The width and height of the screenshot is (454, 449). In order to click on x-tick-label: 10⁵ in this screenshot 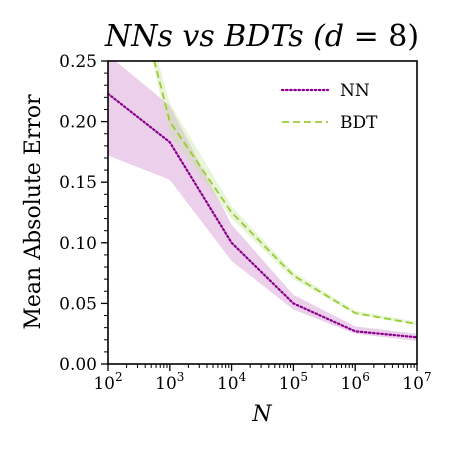, I will do `click(293, 382)`.